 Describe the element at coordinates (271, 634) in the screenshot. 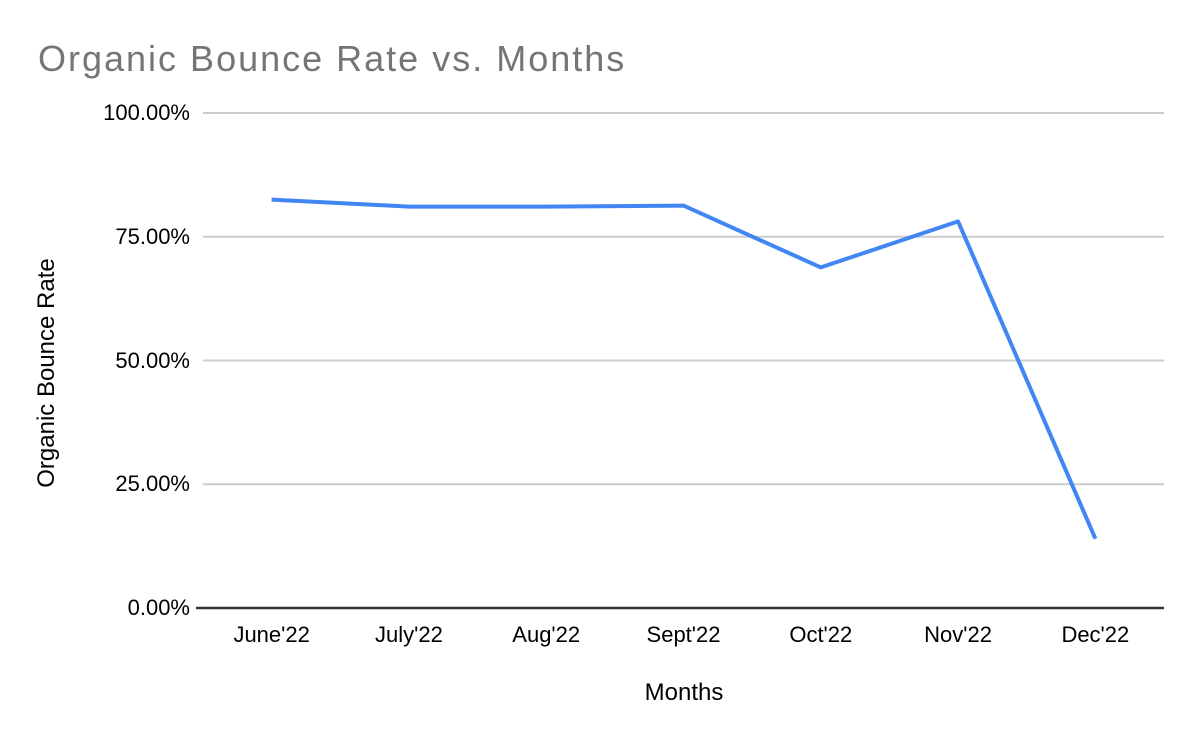

I see `x-tick-label: June'22` at that location.